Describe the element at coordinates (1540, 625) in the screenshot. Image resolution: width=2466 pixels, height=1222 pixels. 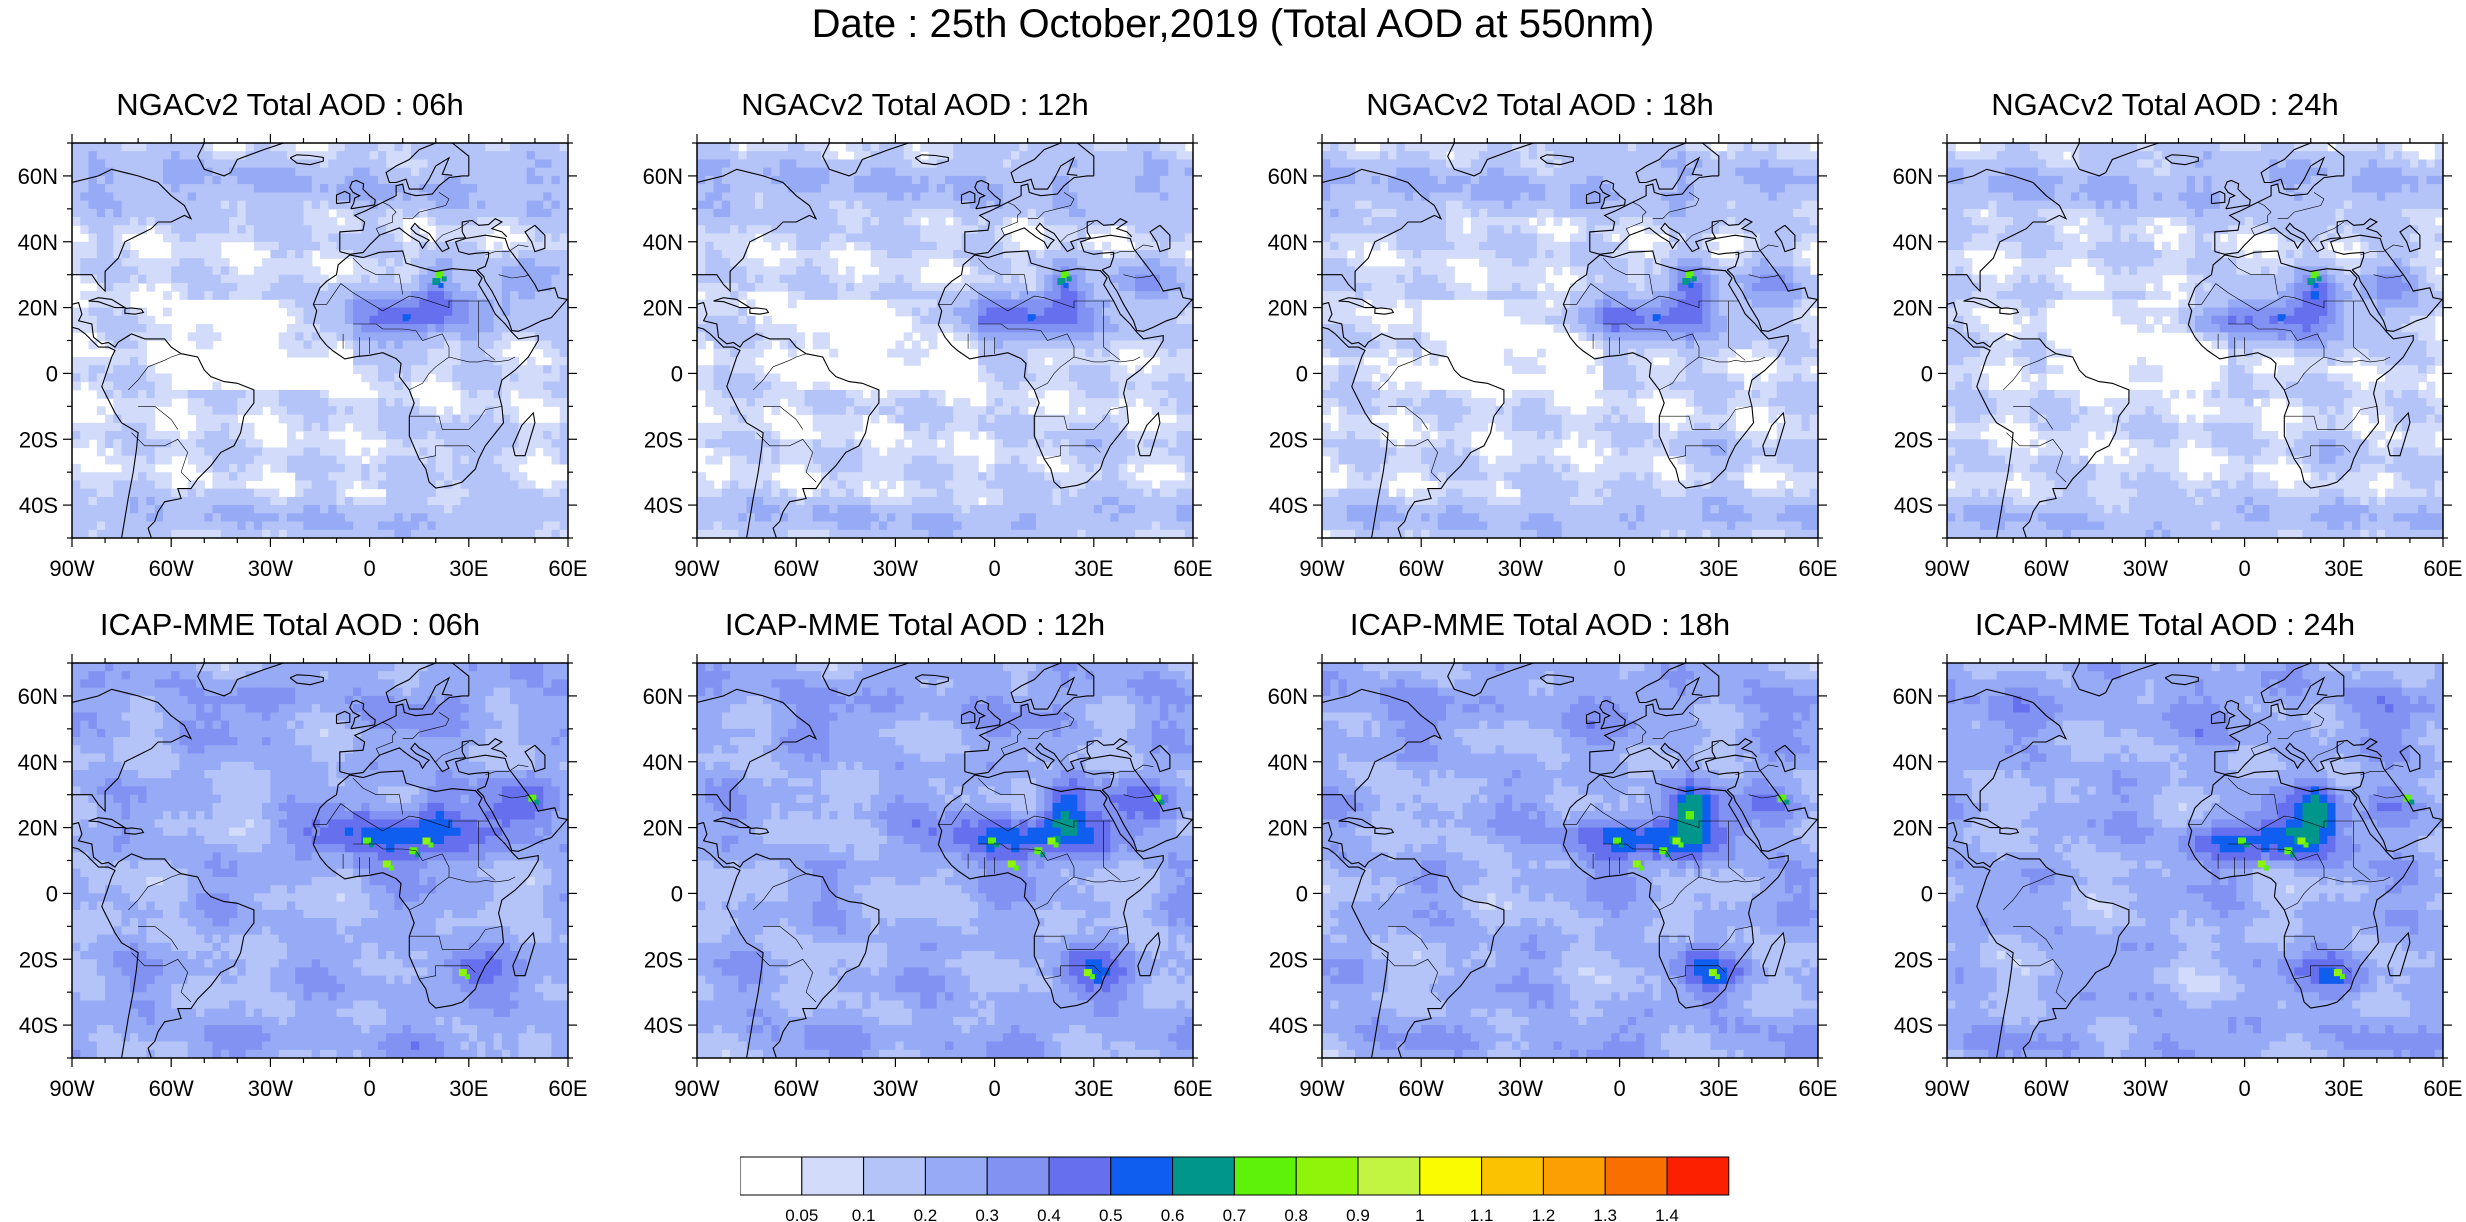
I see `panel-title: ICAP-MME Total AOD : 18h` at that location.